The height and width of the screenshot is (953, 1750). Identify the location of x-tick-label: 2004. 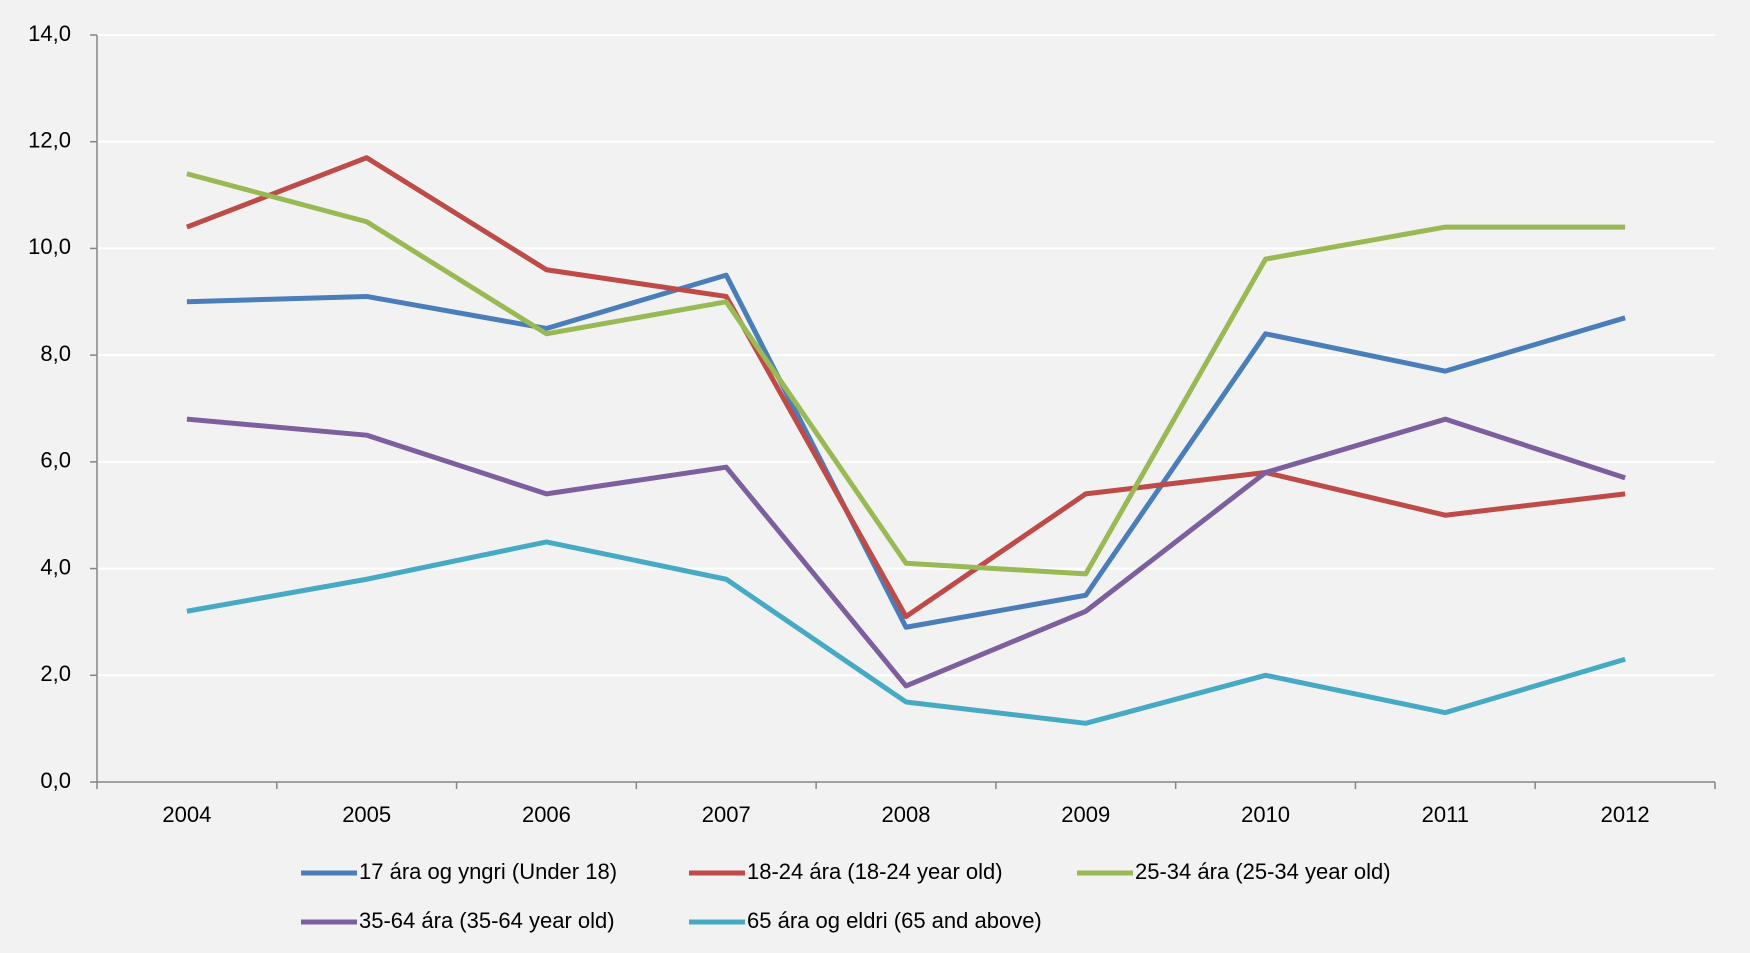
(186, 814).